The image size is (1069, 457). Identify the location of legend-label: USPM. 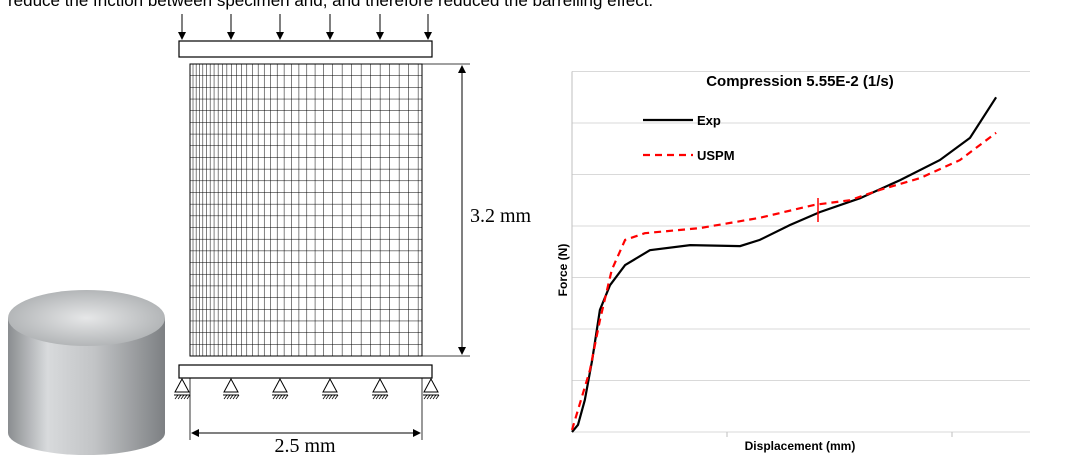
(716, 155).